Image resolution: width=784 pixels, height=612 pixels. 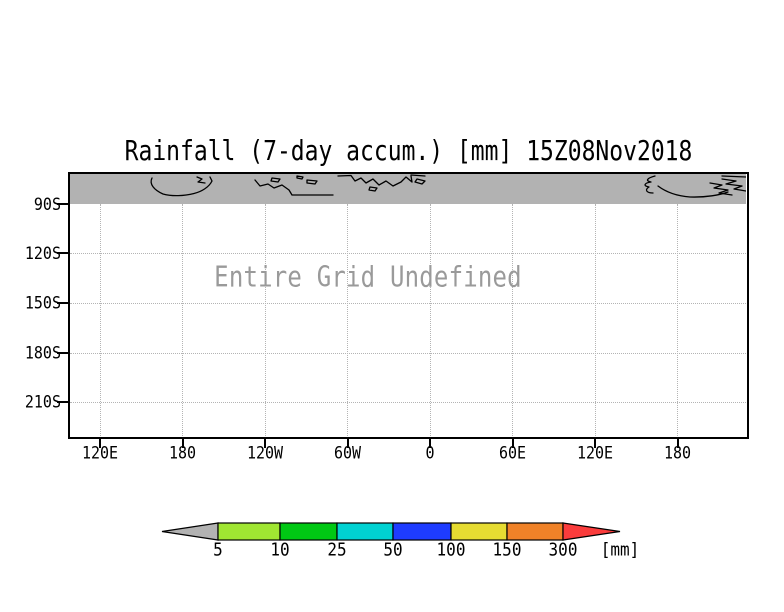 I want to click on y-axis-tick-label: 210S, so click(x=42, y=402).